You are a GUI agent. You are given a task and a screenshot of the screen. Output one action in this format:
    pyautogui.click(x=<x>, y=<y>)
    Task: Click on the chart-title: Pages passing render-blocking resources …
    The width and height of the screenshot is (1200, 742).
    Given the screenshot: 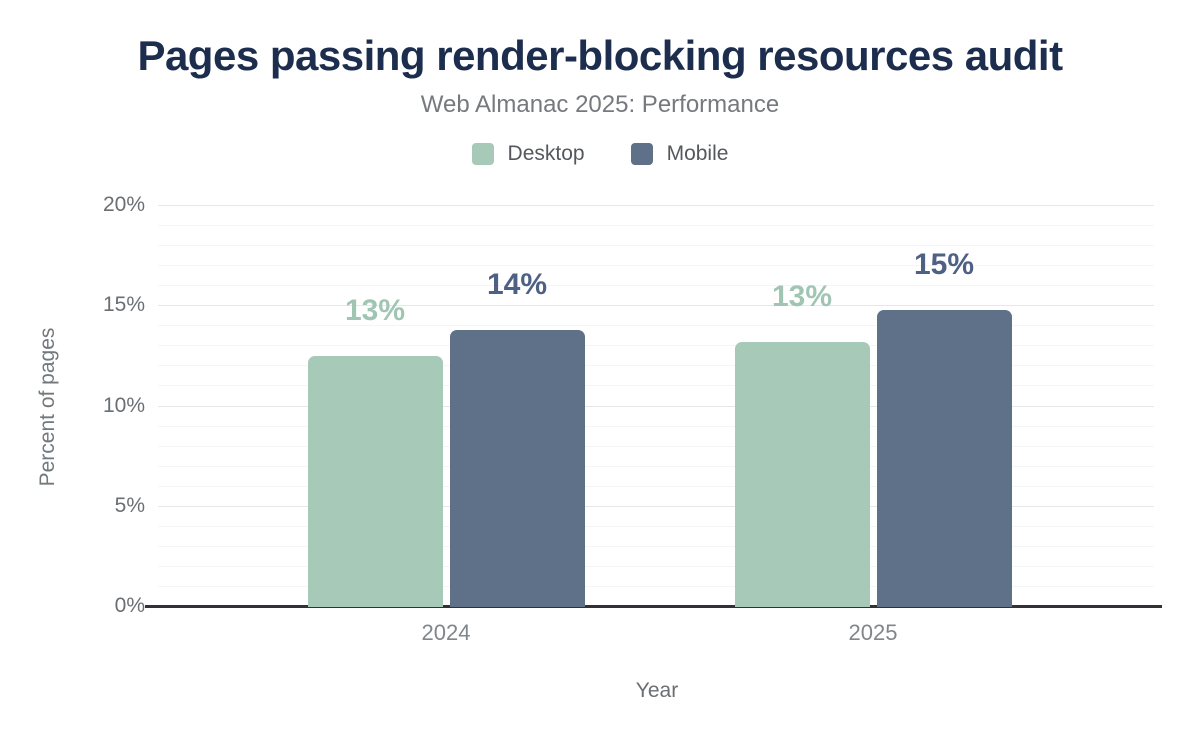 What is the action you would take?
    pyautogui.click(x=600, y=55)
    